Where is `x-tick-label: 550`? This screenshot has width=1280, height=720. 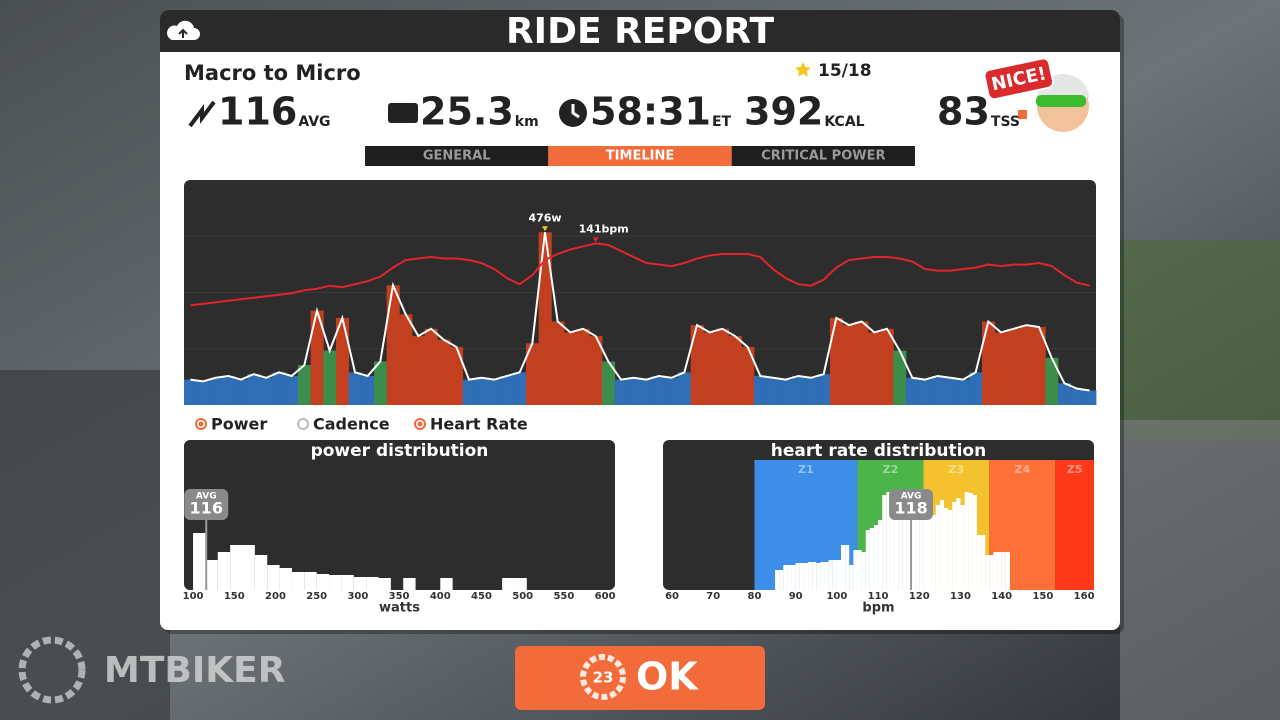 x-tick-label: 550 is located at coordinates (563, 596).